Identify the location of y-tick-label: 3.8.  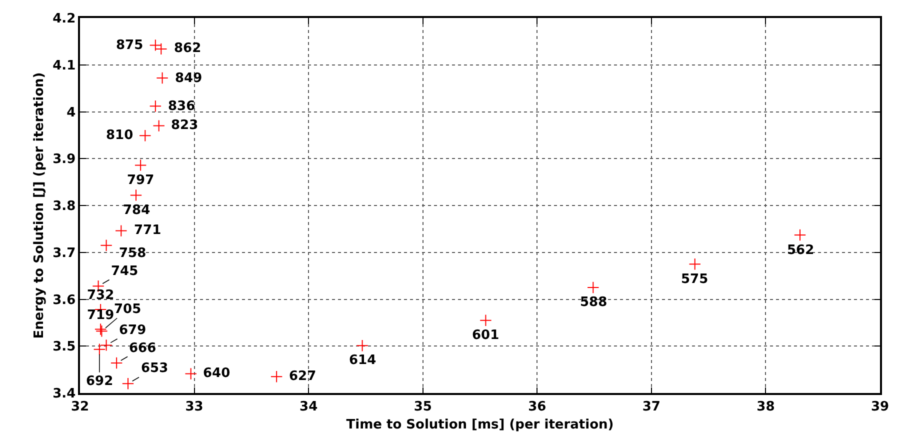
(64, 206).